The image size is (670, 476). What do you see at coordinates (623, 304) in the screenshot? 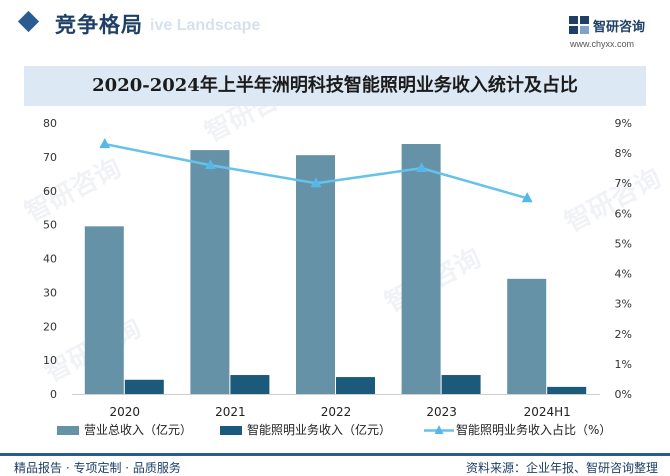
I see `y-right-tick-label: 3%` at bounding box center [623, 304].